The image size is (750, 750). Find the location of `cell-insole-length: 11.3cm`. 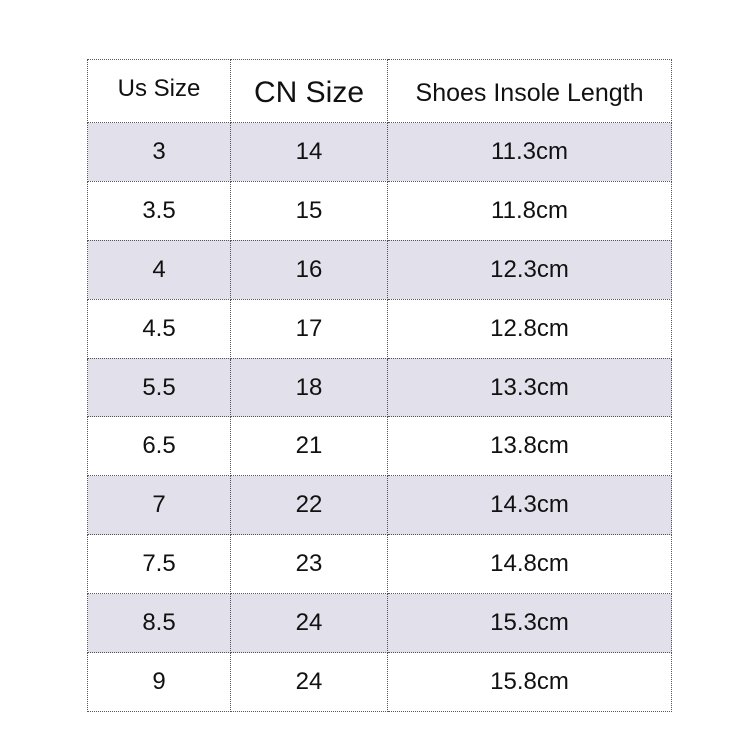

cell-insole-length: 11.3cm is located at coordinates (529, 152).